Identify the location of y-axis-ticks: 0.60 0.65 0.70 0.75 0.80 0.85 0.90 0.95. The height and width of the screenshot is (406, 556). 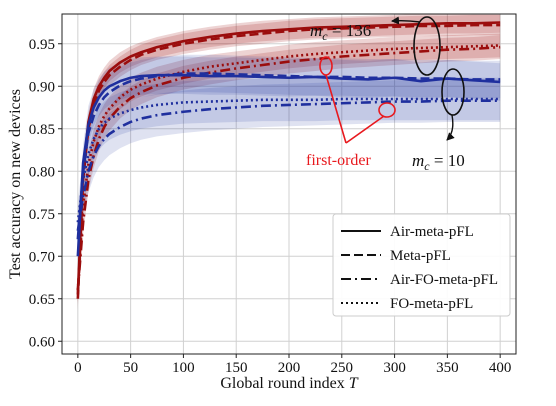
(45, 193).